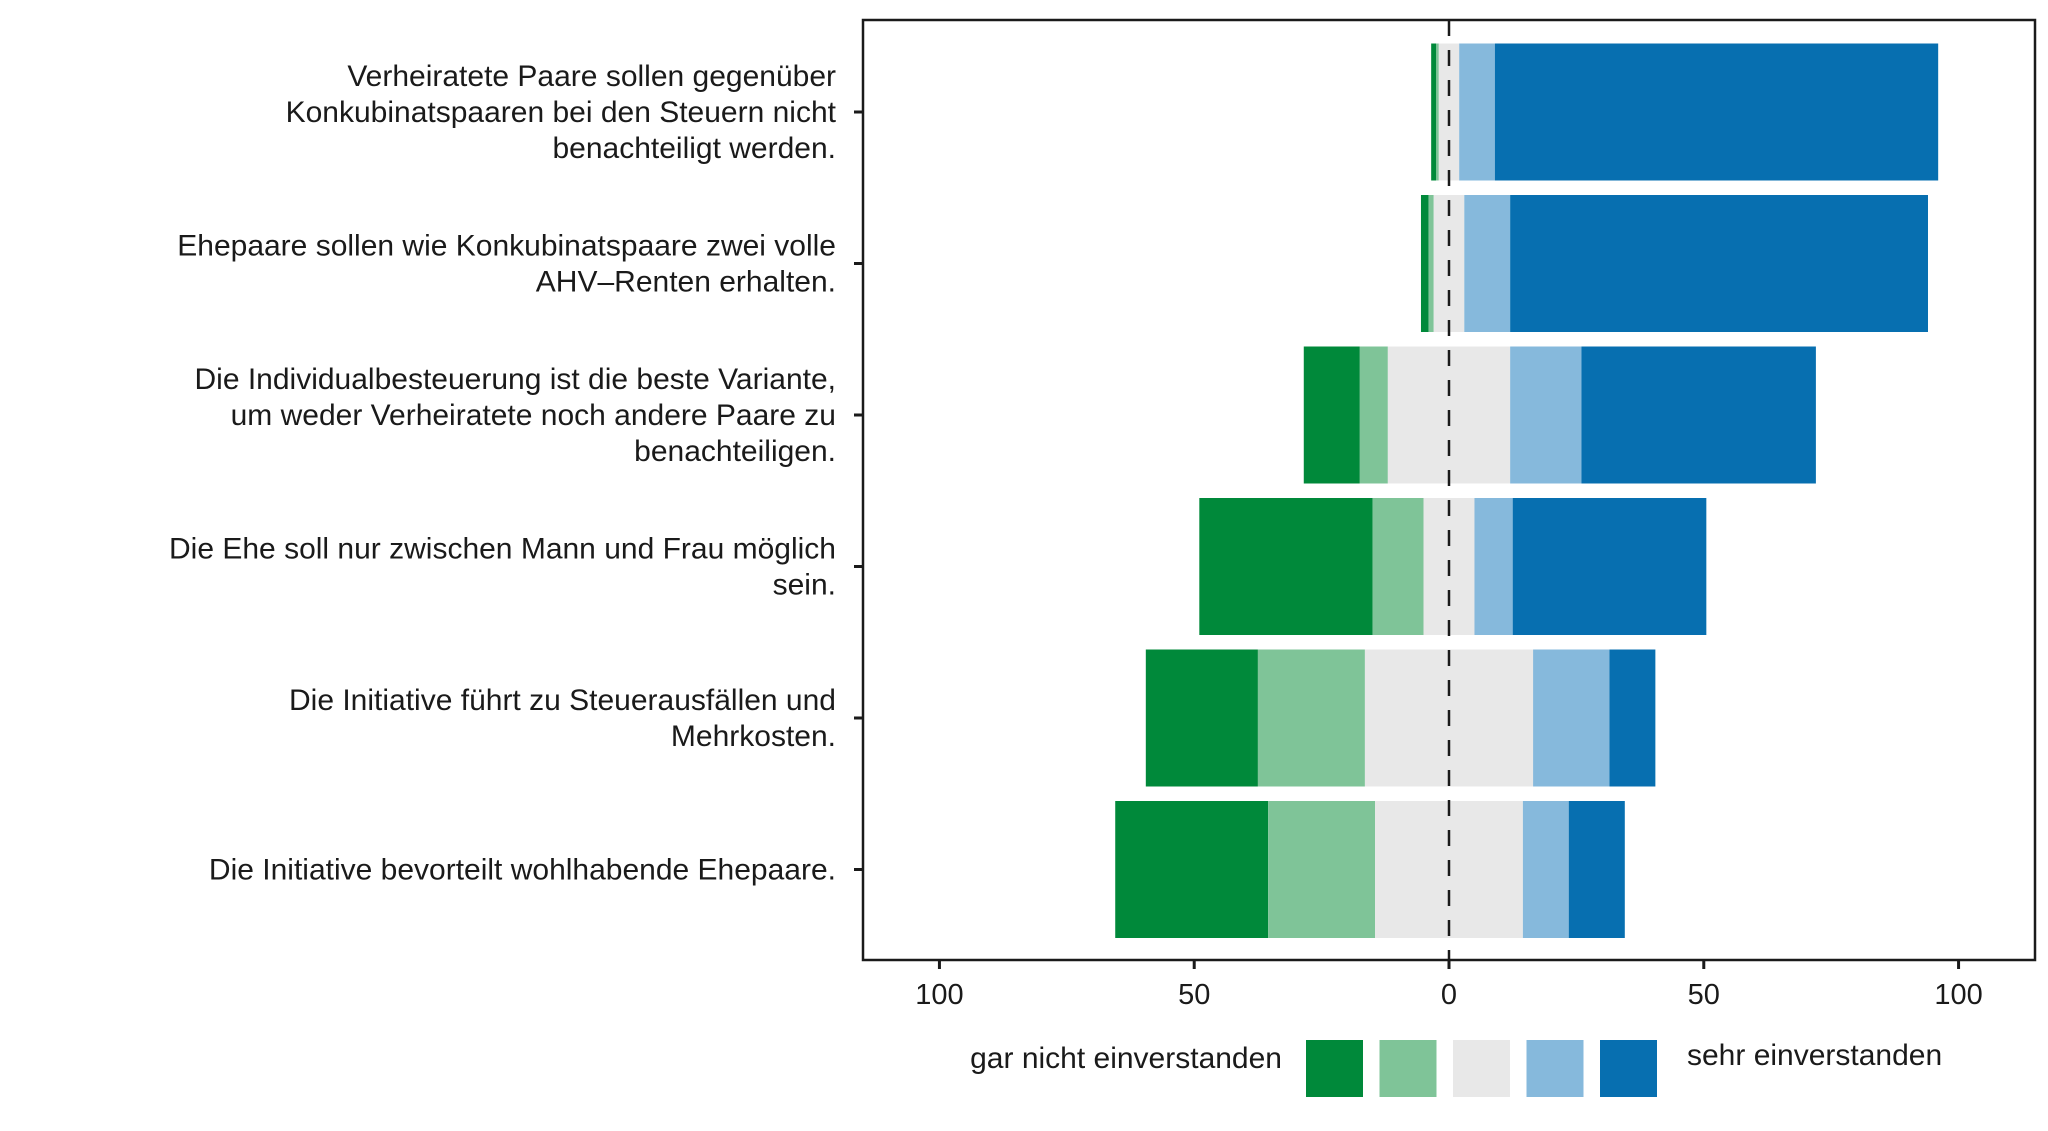  What do you see at coordinates (1373, 415) in the screenshot?
I see `bar-segment-row3-s2` at bounding box center [1373, 415].